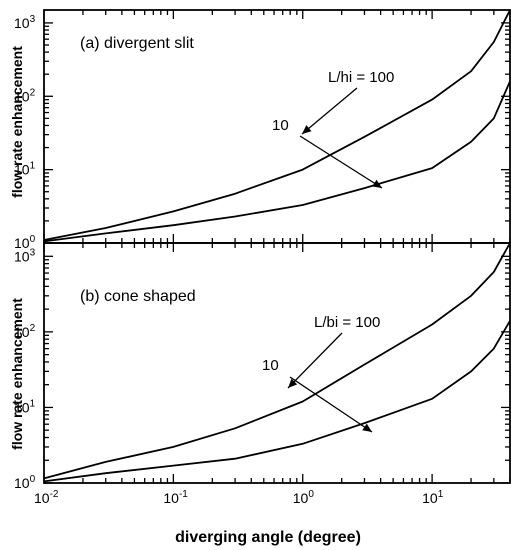 This screenshot has height=550, width=511. What do you see at coordinates (268, 537) in the screenshot?
I see `x-axis-label: diverging angle (degree)` at bounding box center [268, 537].